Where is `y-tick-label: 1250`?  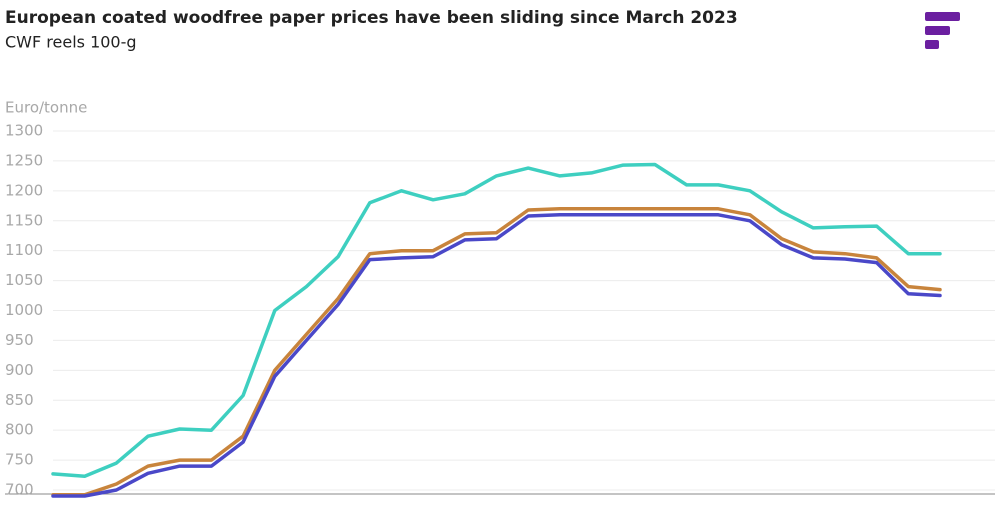 y-tick-label: 1250 is located at coordinates (24, 160).